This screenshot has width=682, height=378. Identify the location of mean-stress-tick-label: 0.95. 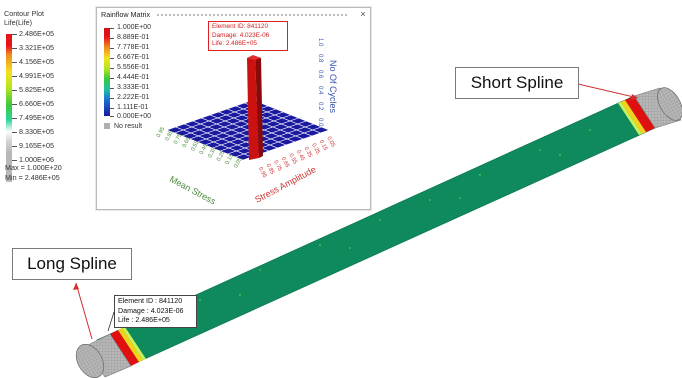
(161, 132).